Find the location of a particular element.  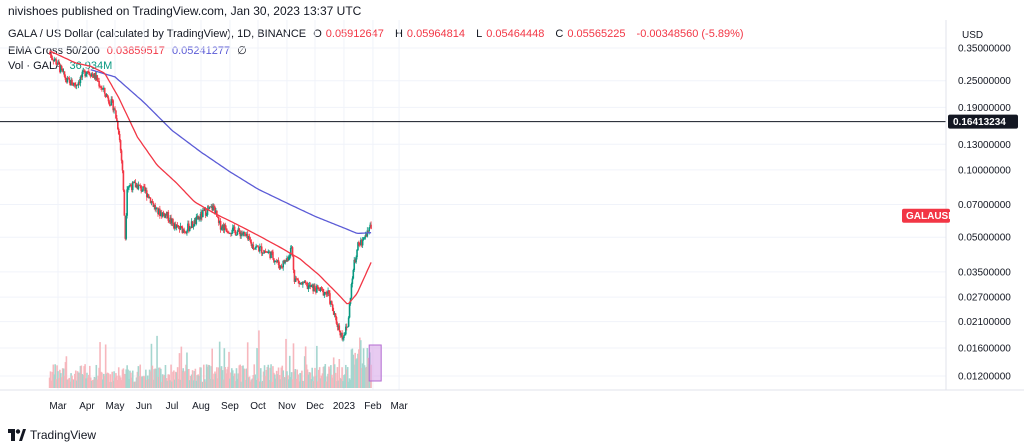

x-tick-label: Nov is located at coordinates (287, 406).